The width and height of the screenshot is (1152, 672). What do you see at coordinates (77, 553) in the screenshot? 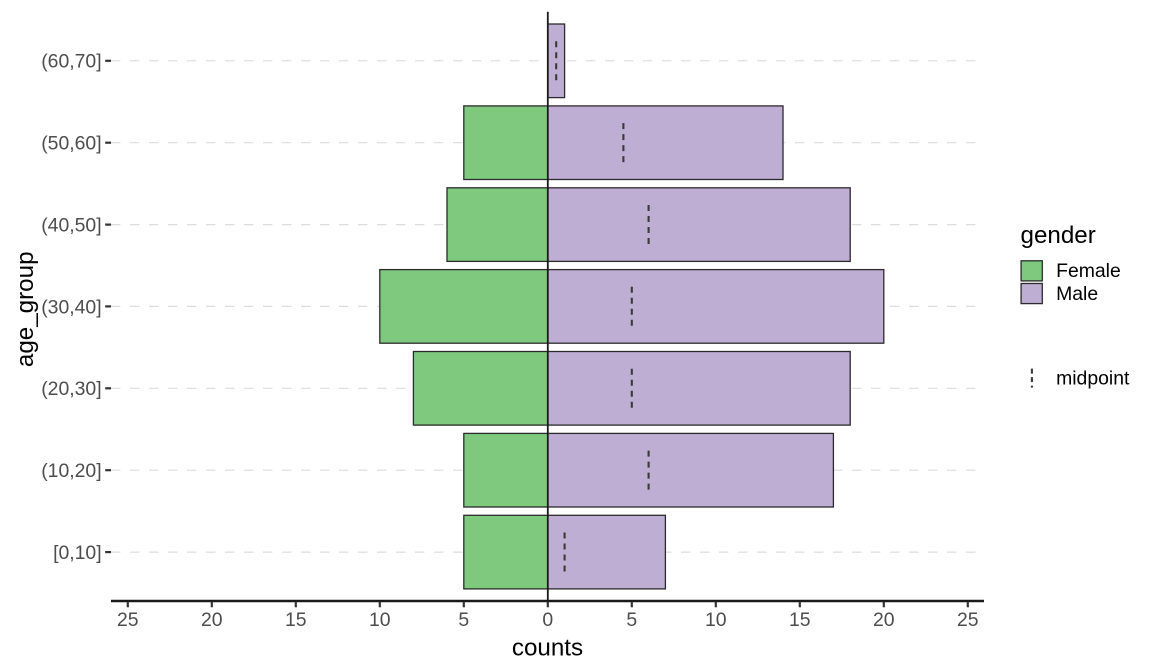
I see `svg-text: [0,10]` at bounding box center [77, 553].